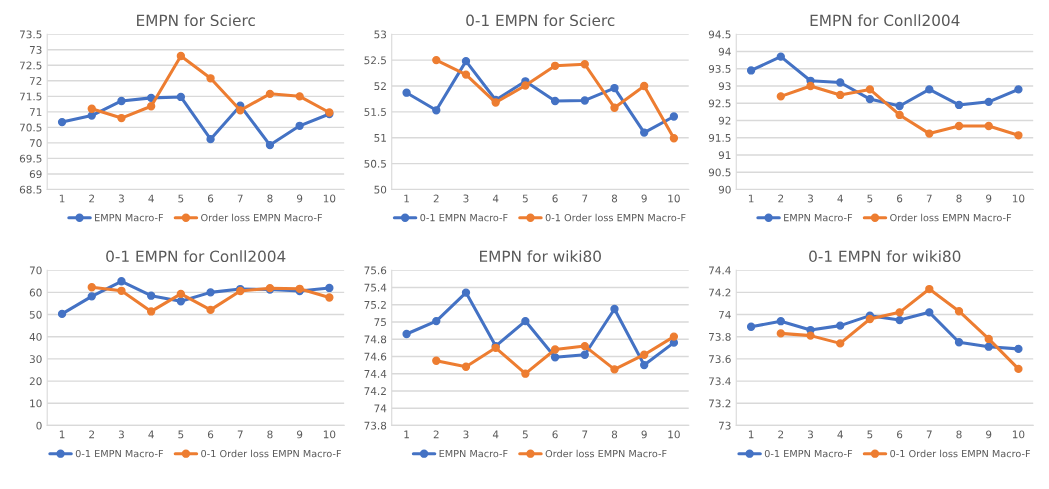 This screenshot has height=489, width=1049. What do you see at coordinates (719, 34) in the screenshot?
I see `y-tick-label: 94.5` at bounding box center [719, 34].